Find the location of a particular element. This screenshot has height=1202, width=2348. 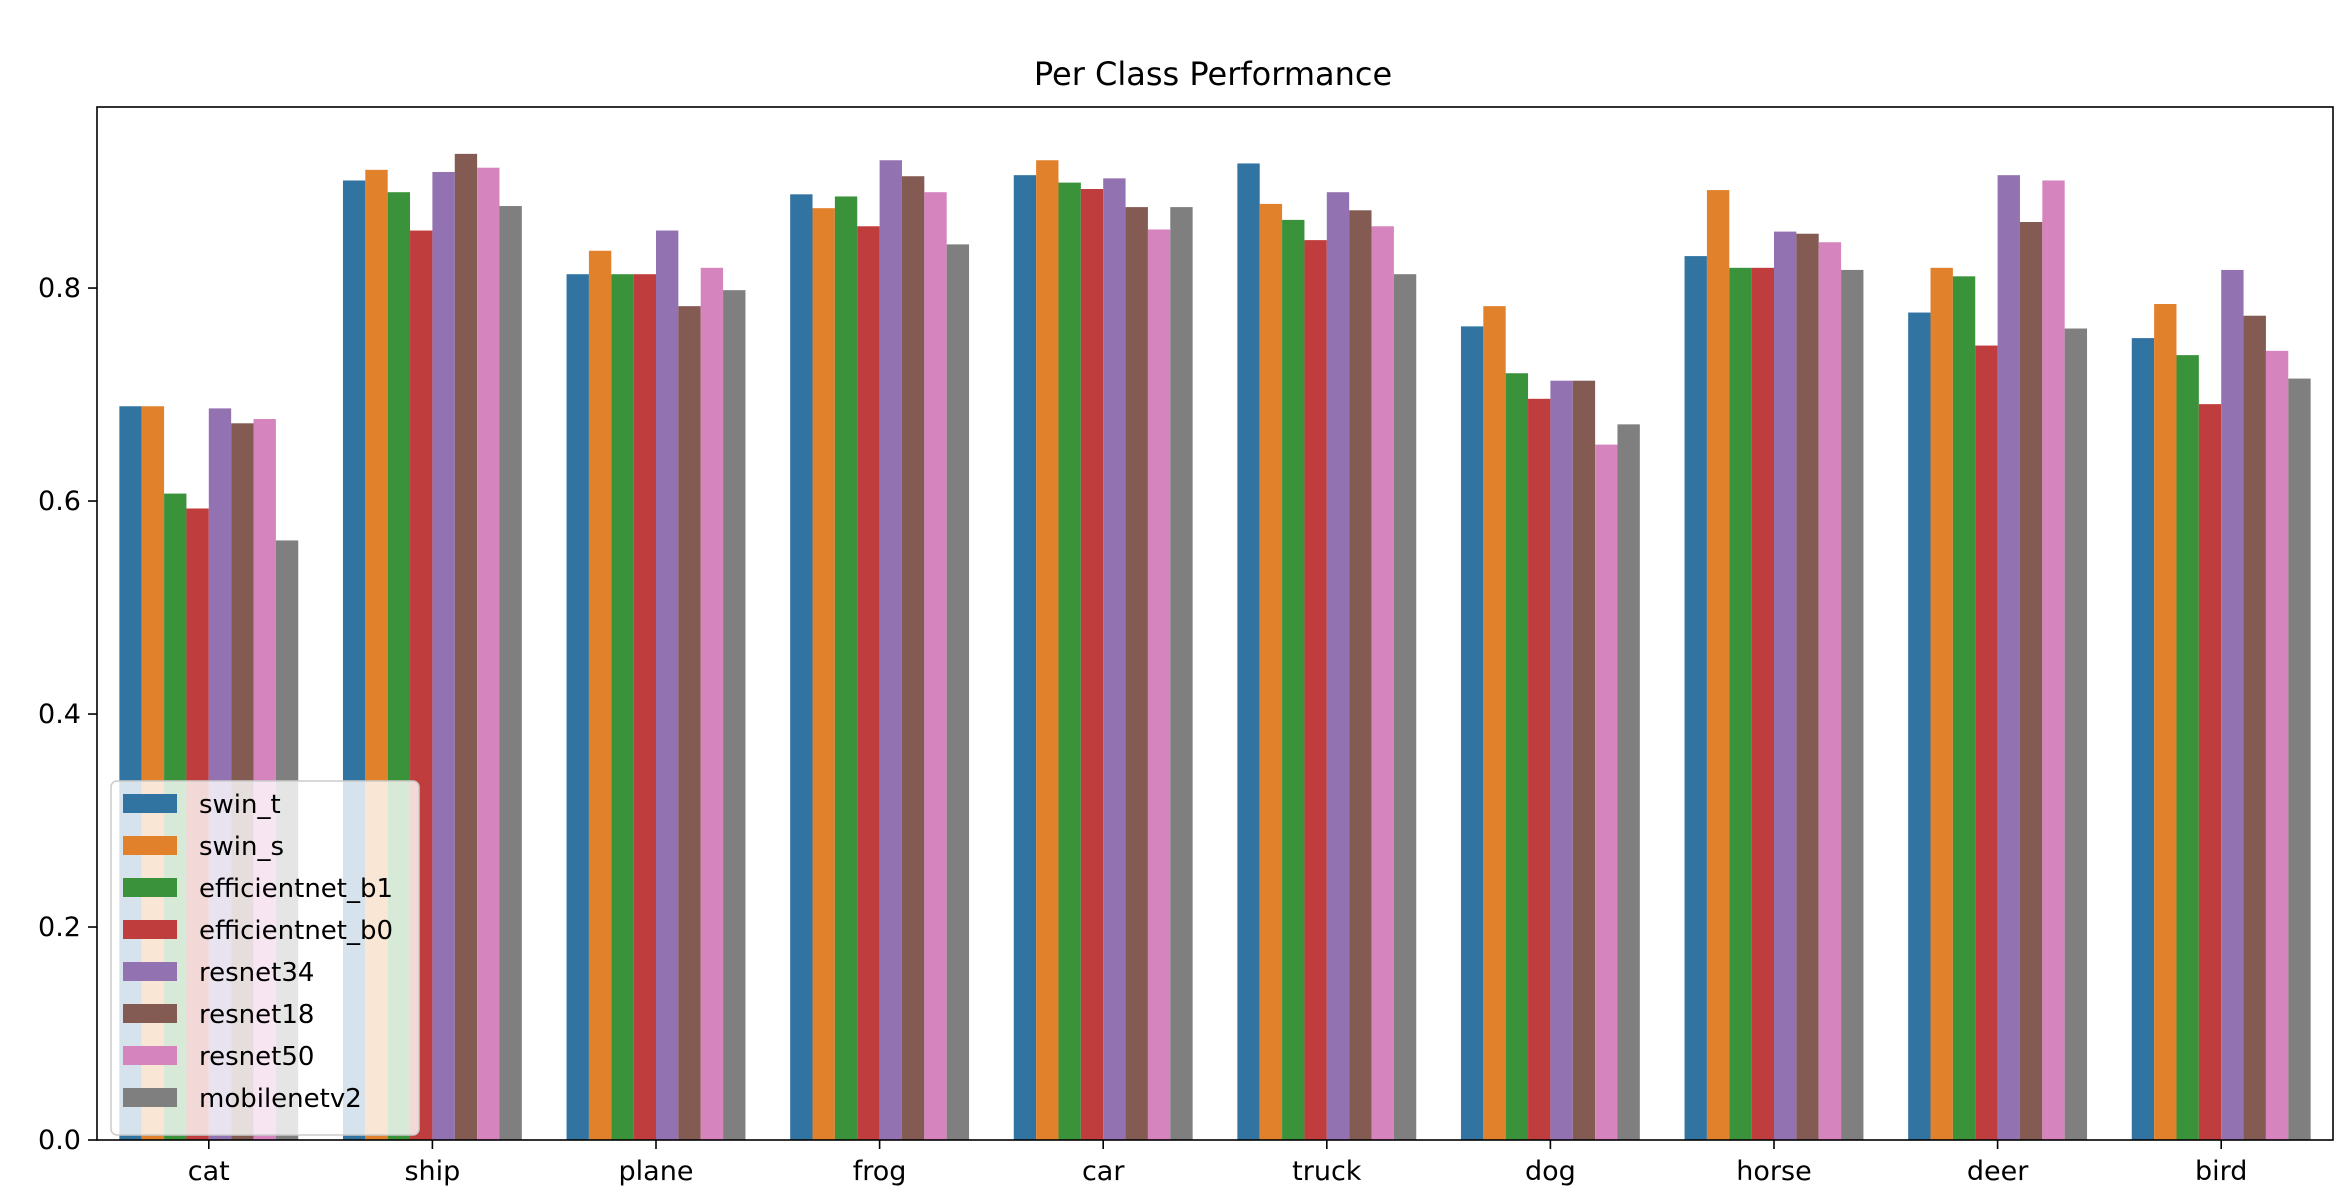

legend-swatch-swin_t is located at coordinates (150, 803).